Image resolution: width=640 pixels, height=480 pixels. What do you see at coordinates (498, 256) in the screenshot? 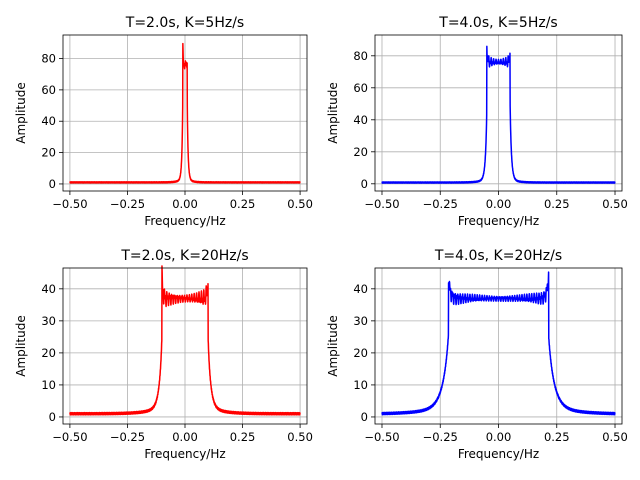
I see `chart-title: T=4.0s, K=20Hz/s` at bounding box center [498, 256].